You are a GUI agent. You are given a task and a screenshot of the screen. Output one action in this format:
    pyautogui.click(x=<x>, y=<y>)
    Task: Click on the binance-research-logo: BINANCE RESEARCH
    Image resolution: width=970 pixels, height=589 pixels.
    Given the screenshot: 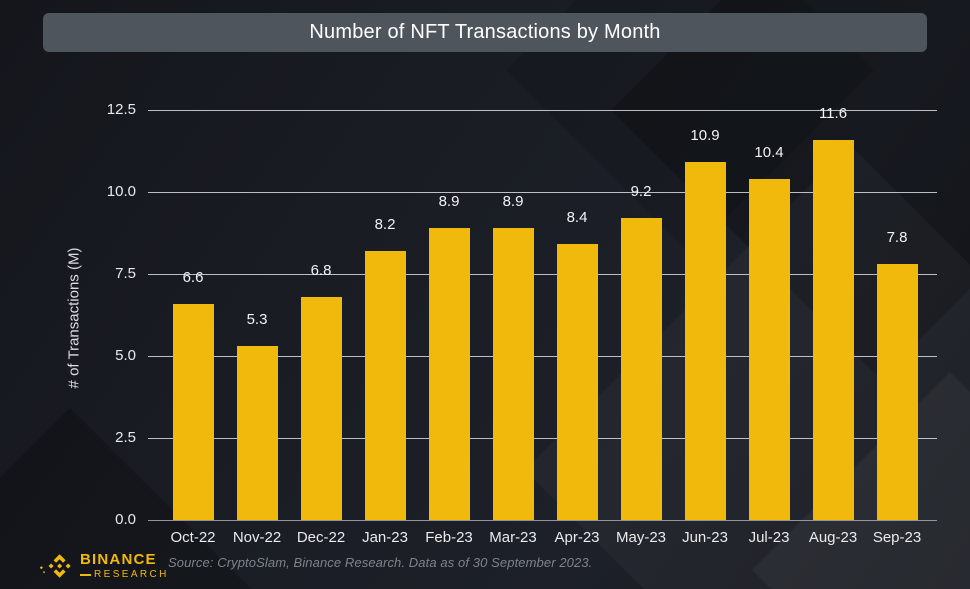 What is the action you would take?
    pyautogui.click(x=103, y=566)
    